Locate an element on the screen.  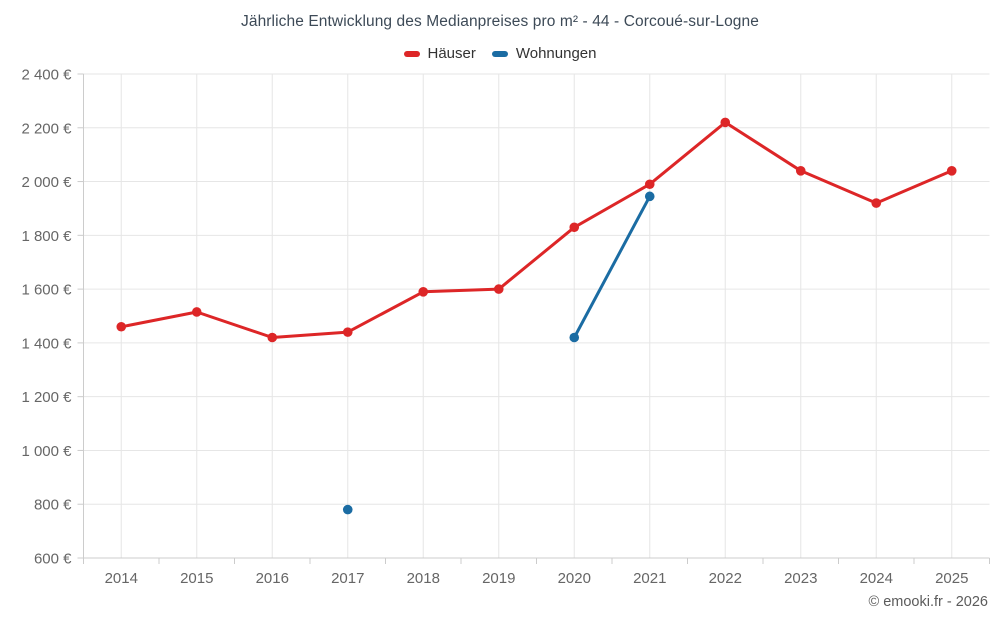
data-point-Häuser-2015 is located at coordinates (196, 312).